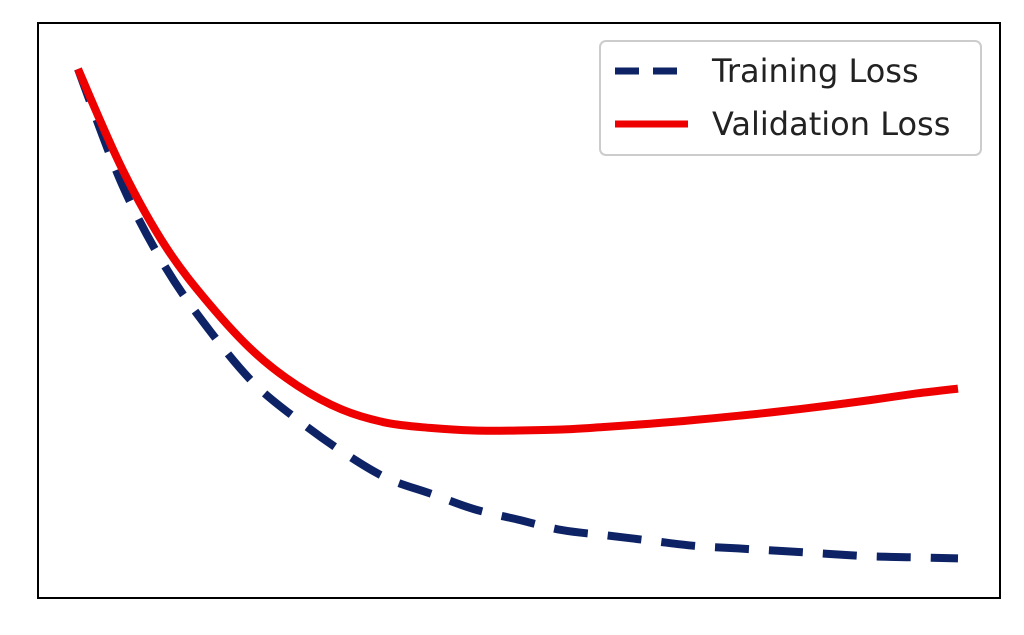 This screenshot has width=1024, height=635. Describe the element at coordinates (831, 124) in the screenshot. I see `legend-label-validation-loss: Validation Loss` at that location.